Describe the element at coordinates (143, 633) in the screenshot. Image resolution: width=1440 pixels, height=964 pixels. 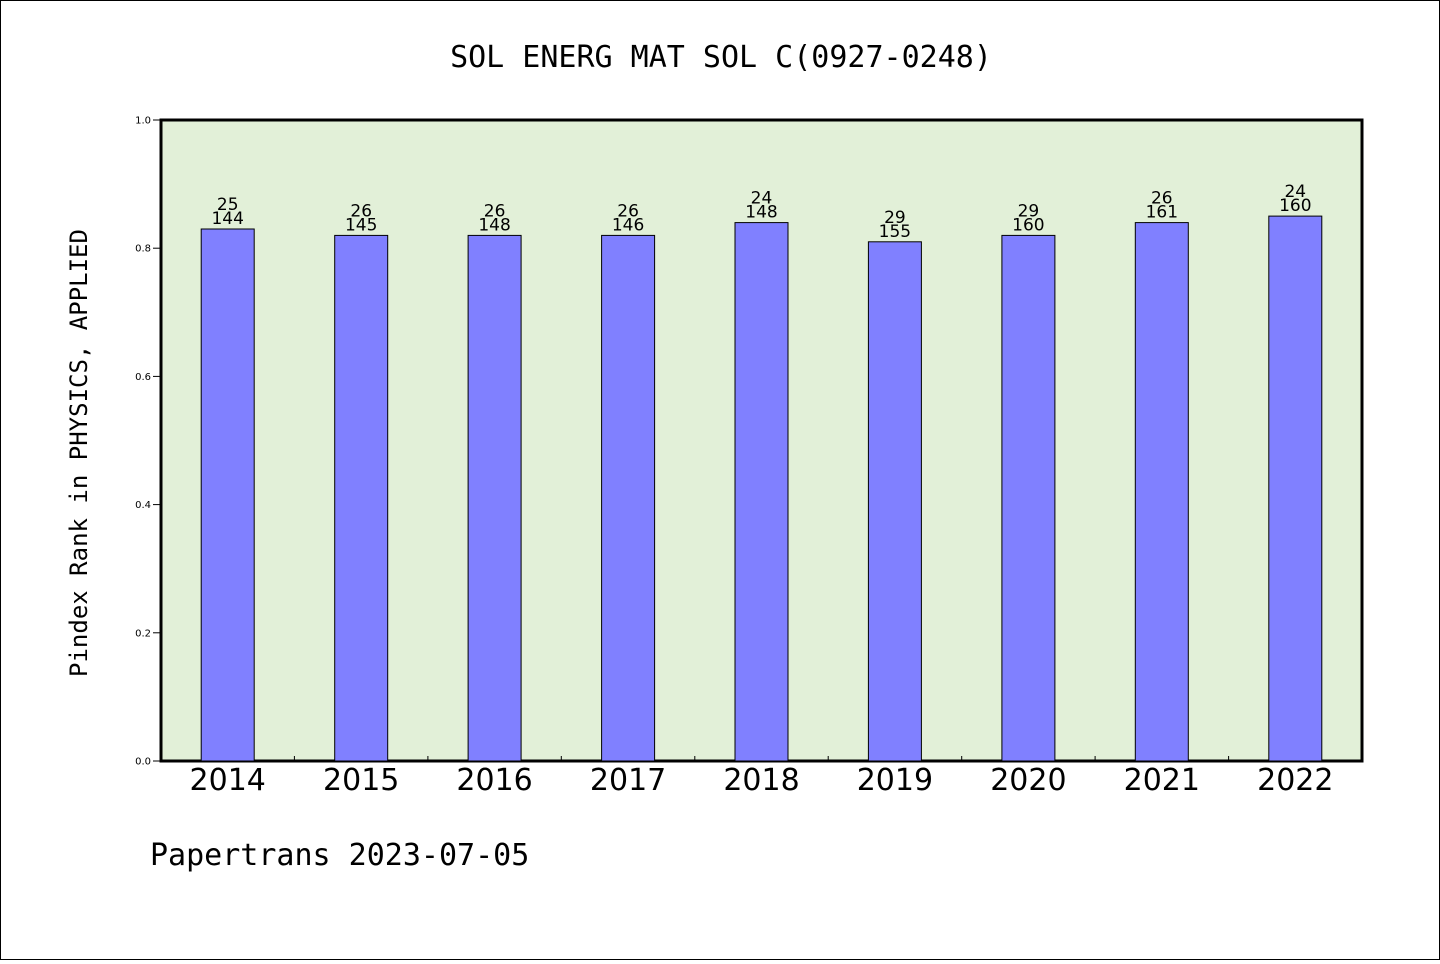
I see `y-tick-label: 0.2` at that location.